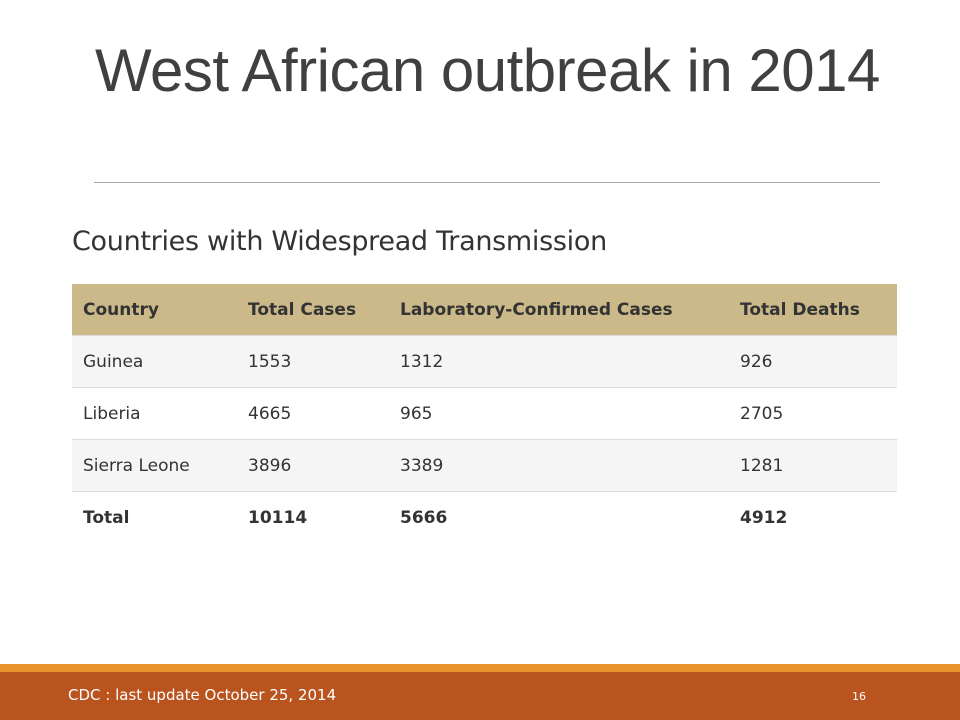  What do you see at coordinates (559, 361) in the screenshot?
I see `cell-lab-confirmed: 1312` at bounding box center [559, 361].